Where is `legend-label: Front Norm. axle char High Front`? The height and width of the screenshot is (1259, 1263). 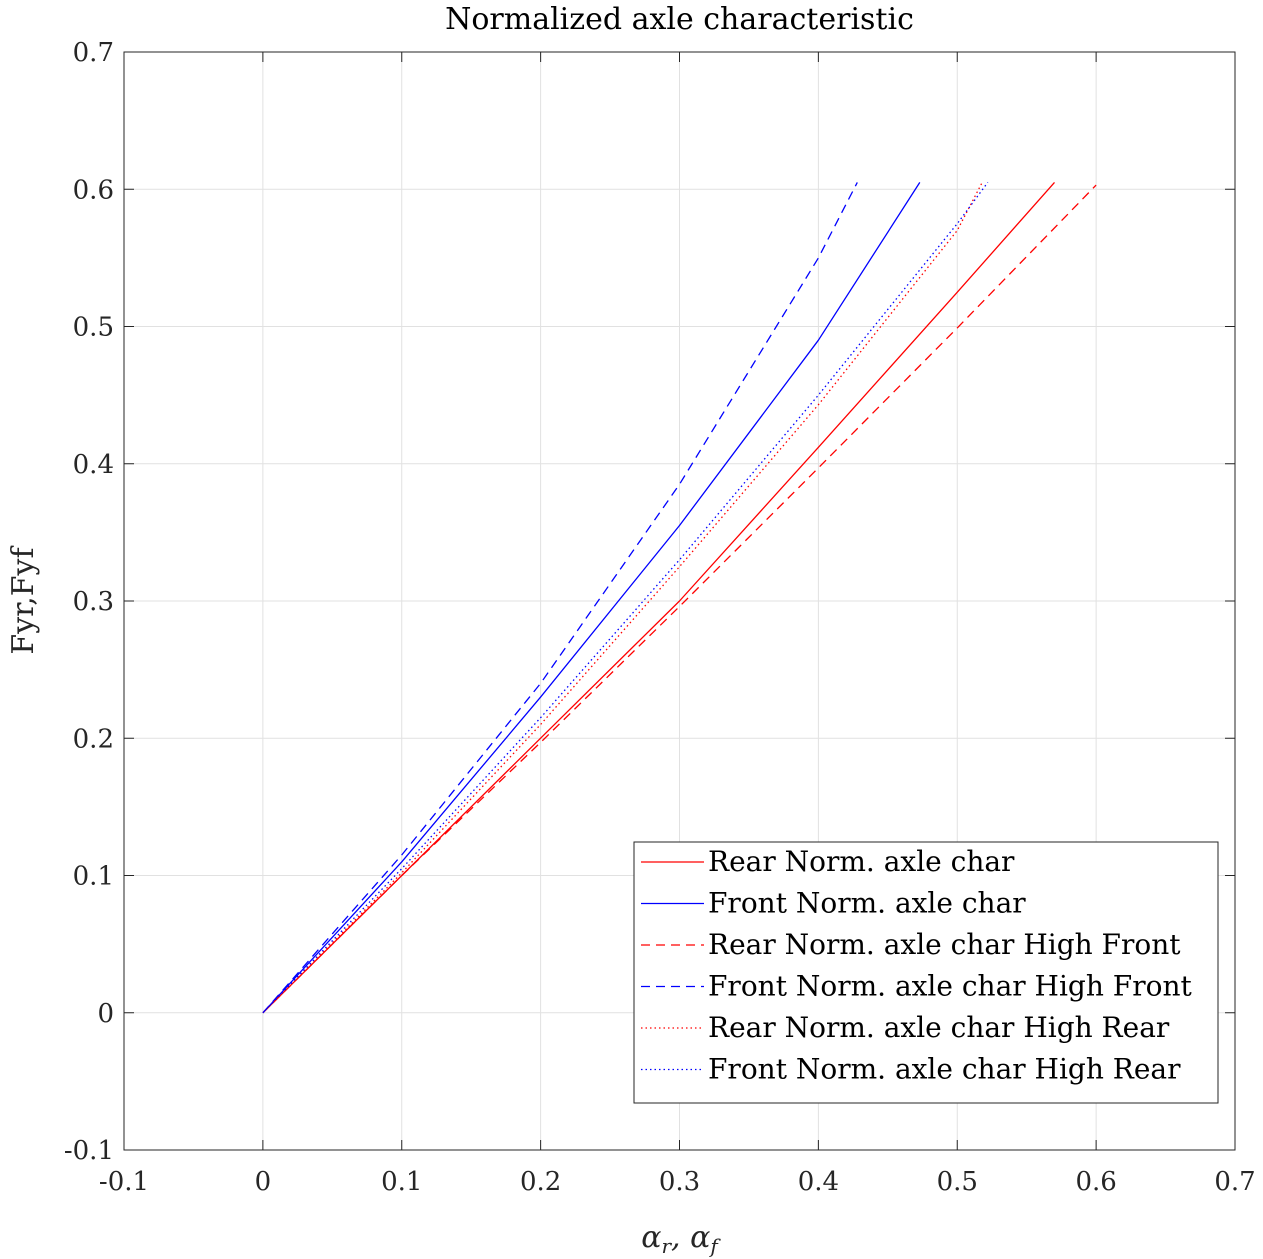 legend-label: Front Norm. axle char High Front is located at coordinates (950, 986).